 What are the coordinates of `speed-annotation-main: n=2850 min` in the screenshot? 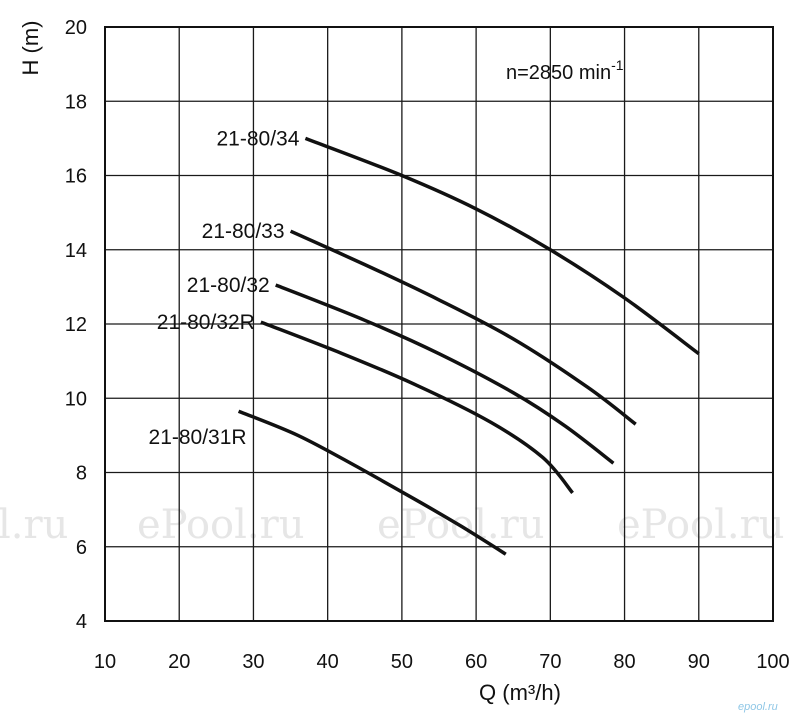 It's located at (558, 73).